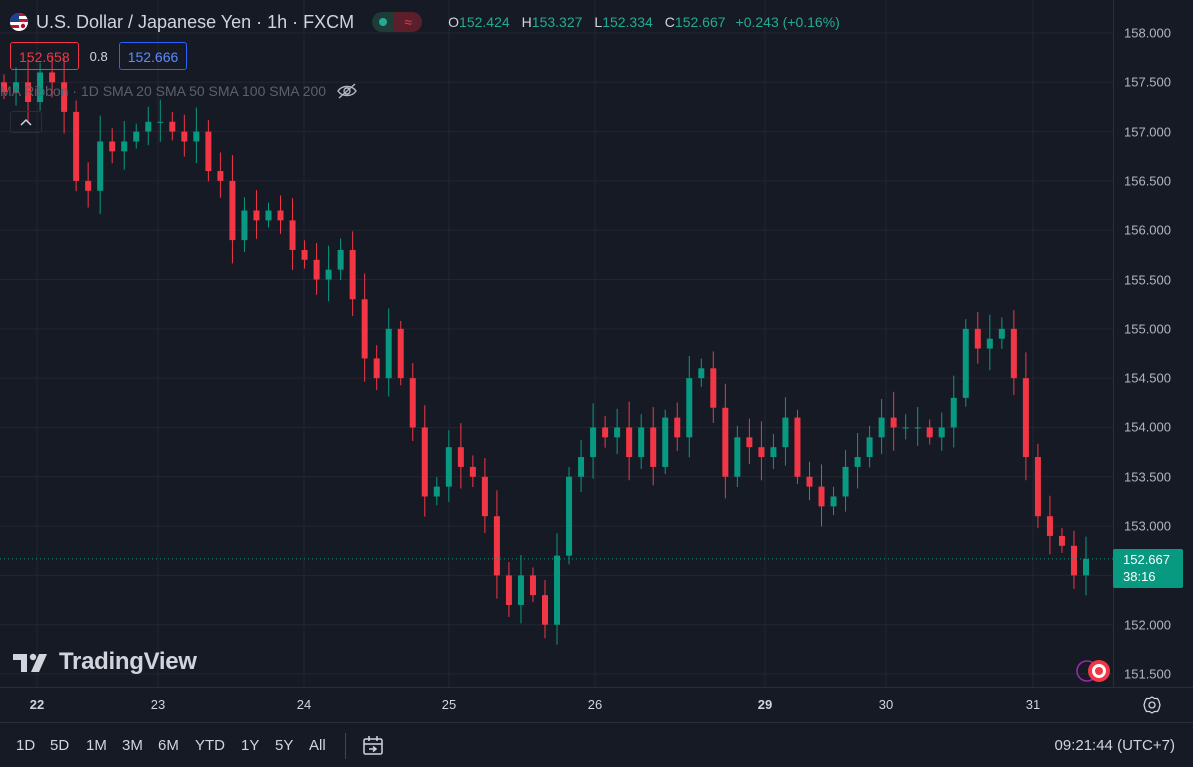 This screenshot has height=767, width=1193. I want to click on price-tick-label: 153.000, so click(1147, 526).